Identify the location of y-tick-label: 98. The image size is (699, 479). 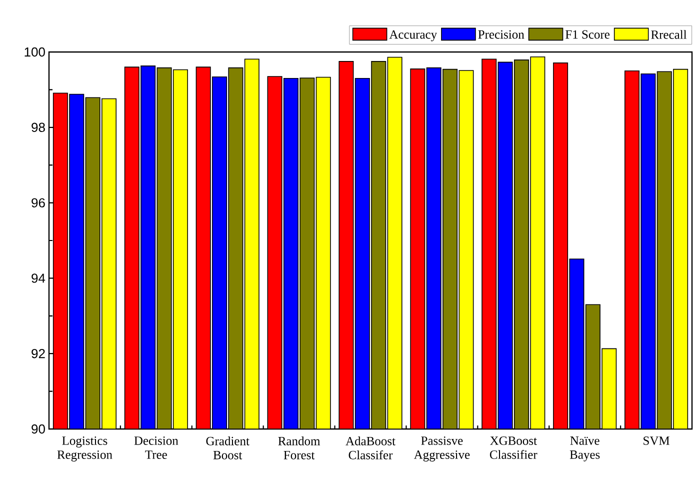
(38, 127).